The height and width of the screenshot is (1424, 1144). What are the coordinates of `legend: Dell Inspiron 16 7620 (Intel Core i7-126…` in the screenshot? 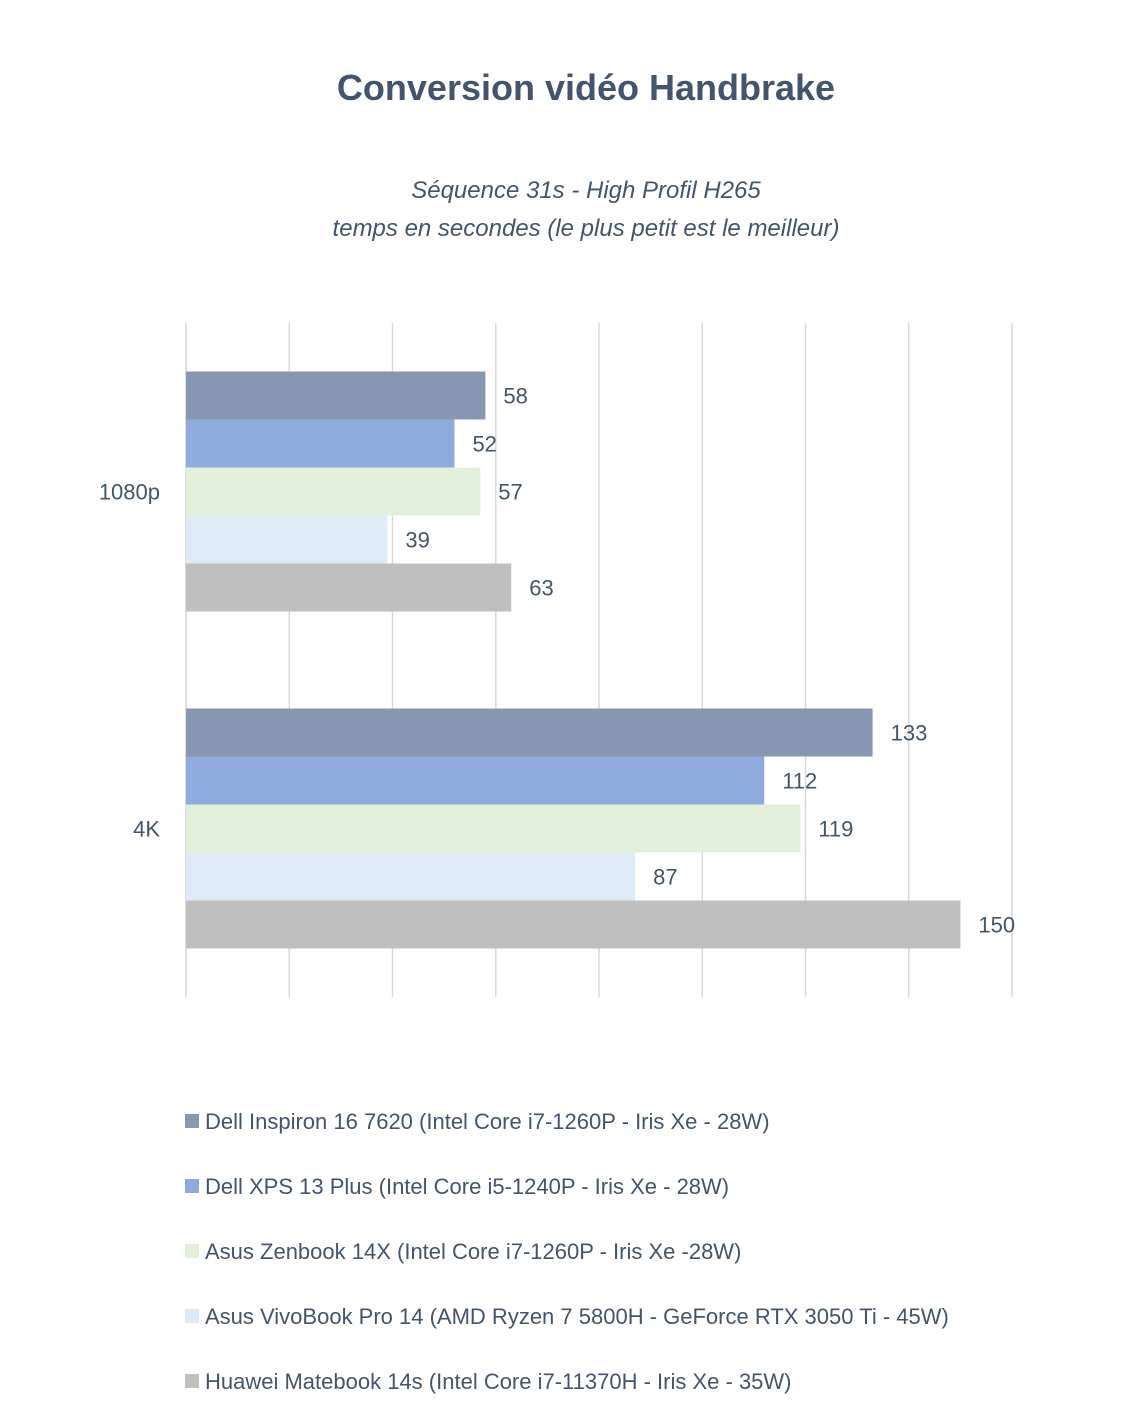 It's located at (567, 1251).